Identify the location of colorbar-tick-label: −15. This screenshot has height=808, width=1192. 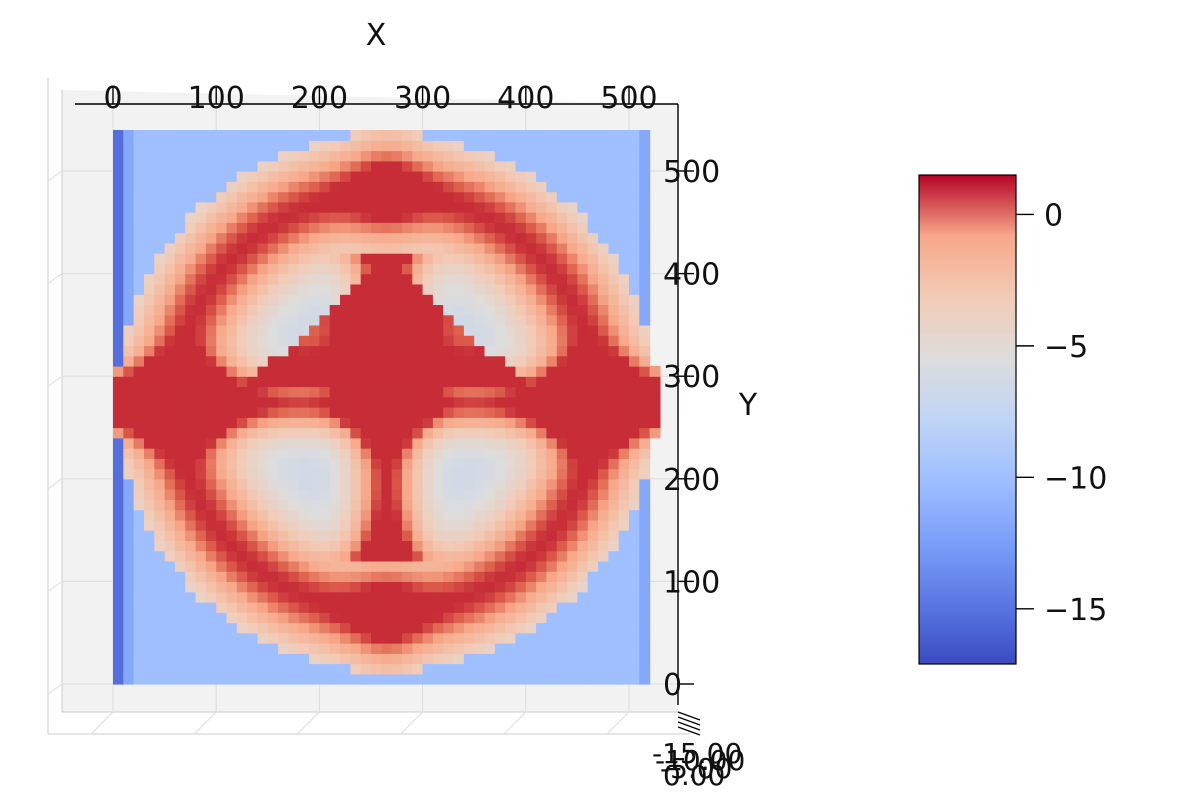
(1075, 610).